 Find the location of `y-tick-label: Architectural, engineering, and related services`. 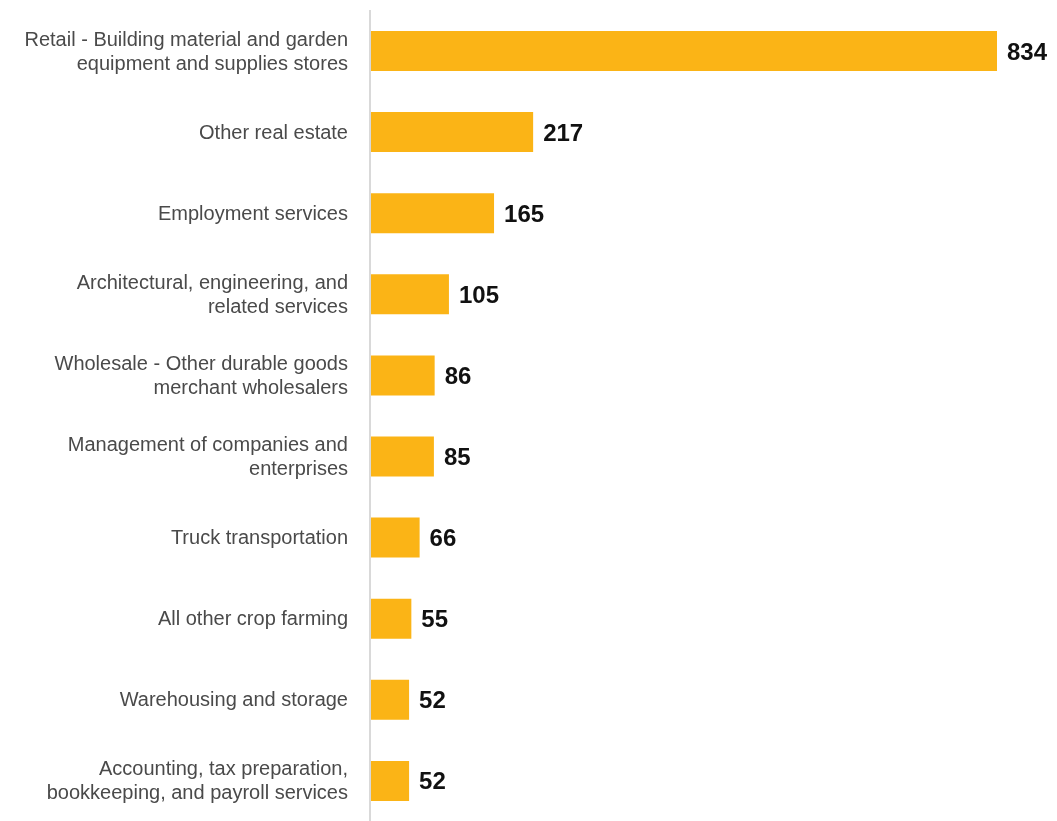

y-tick-label: Architectural, engineering, and related services is located at coordinates (212, 293).